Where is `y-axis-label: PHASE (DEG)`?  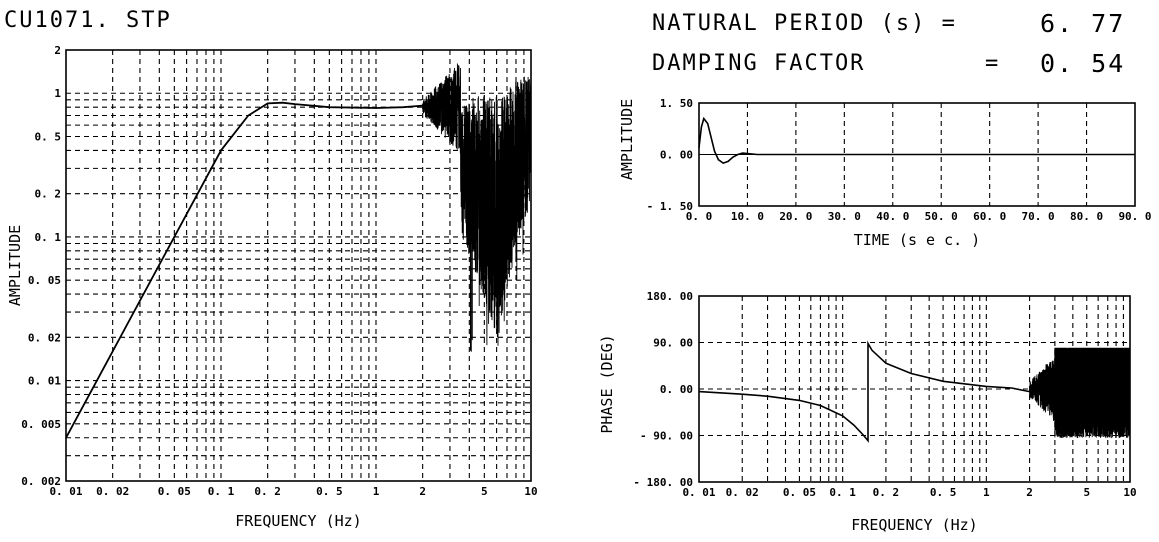
y-axis-label: PHASE (DEG) is located at coordinates (607, 383).